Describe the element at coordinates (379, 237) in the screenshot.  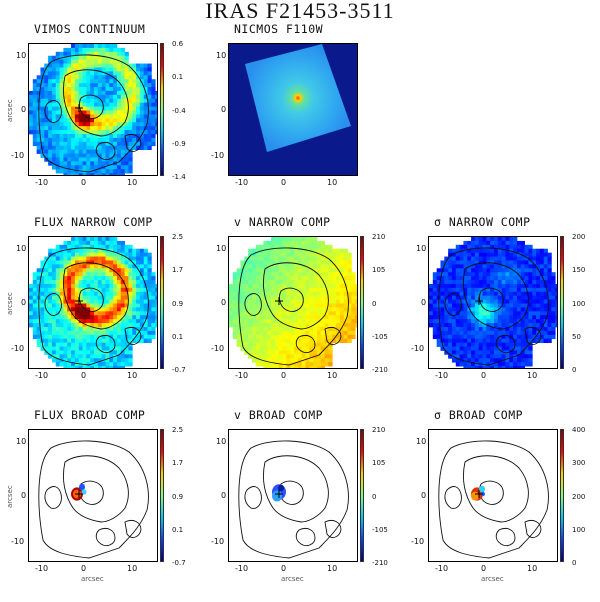
I see `colorbar-tick-label: 210` at that location.